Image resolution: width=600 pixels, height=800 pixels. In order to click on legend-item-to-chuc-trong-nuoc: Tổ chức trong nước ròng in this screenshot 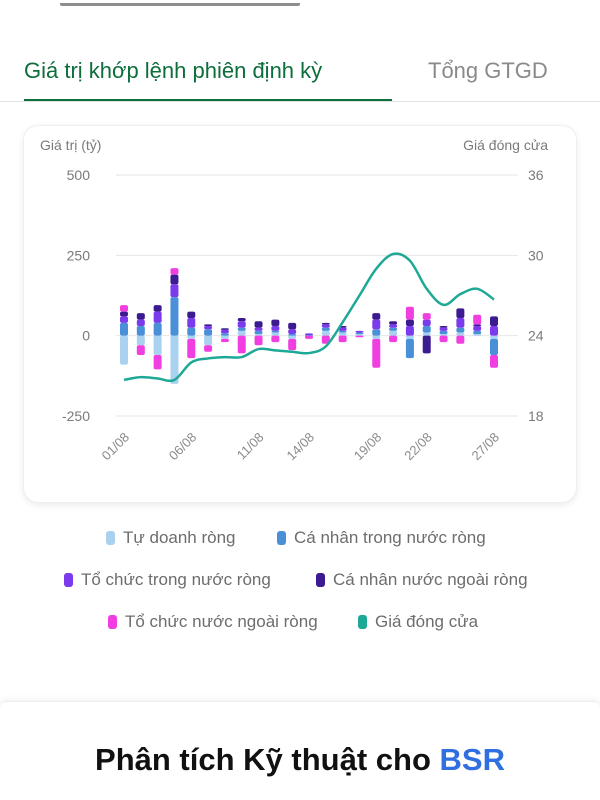, I will do `click(167, 580)`.